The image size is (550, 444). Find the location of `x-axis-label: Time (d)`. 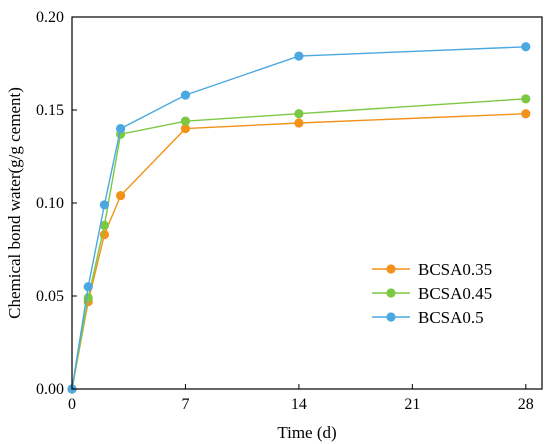

x-axis-label: Time (d) is located at coordinates (306, 432).